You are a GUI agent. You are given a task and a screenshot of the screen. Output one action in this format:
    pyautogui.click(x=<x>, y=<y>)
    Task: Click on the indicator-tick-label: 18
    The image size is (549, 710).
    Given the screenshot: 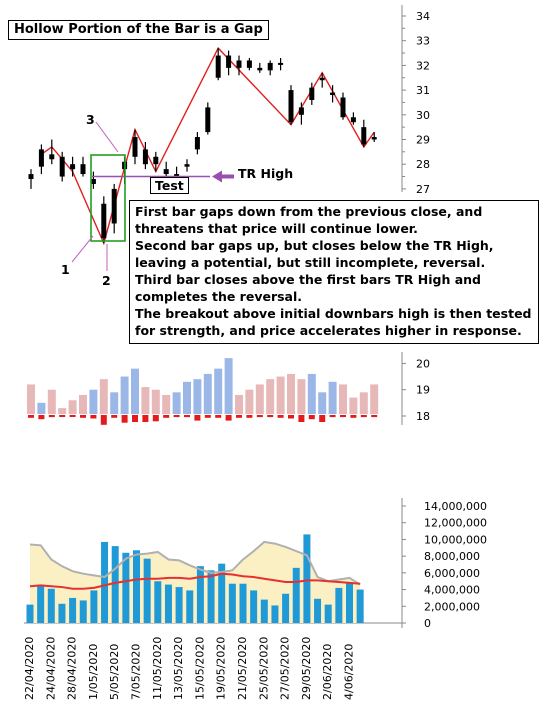 What is the action you would take?
    pyautogui.click(x=423, y=416)
    